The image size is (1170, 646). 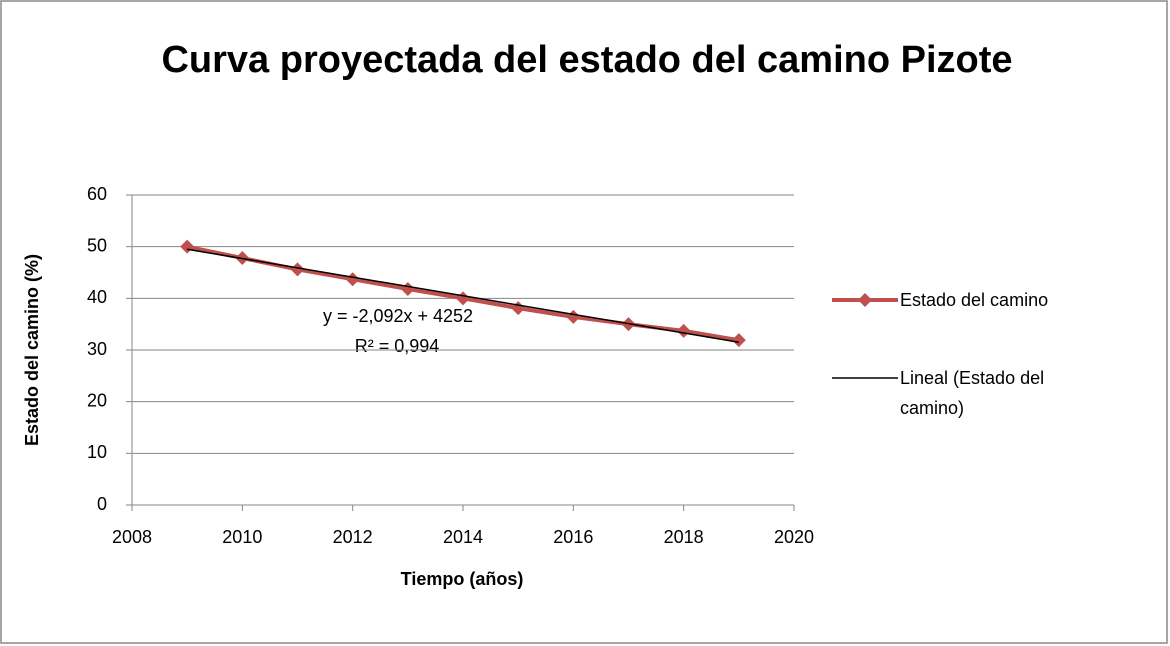 I want to click on x-tick-label: 2014, so click(x=463, y=537).